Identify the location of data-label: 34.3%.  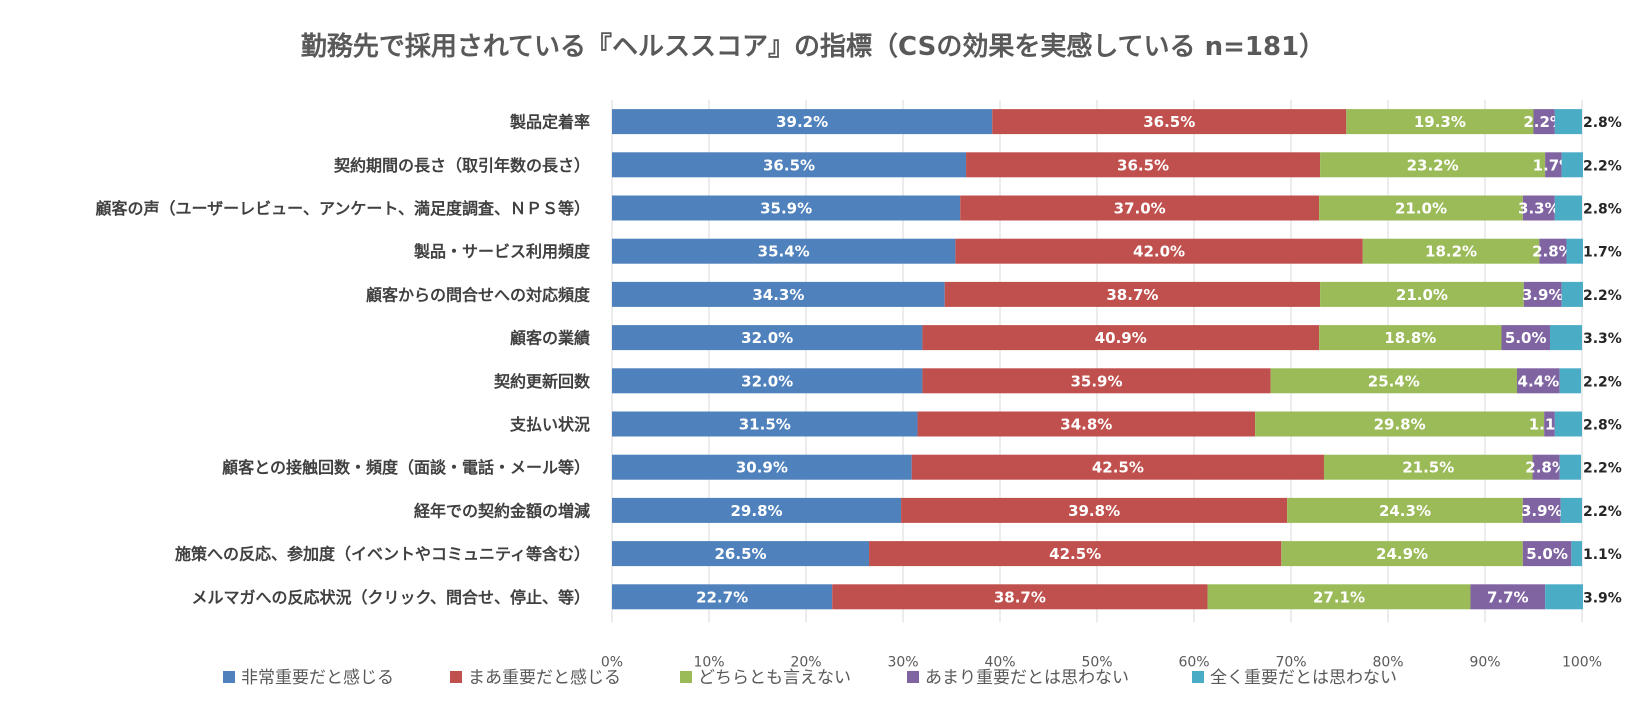
(778, 295).